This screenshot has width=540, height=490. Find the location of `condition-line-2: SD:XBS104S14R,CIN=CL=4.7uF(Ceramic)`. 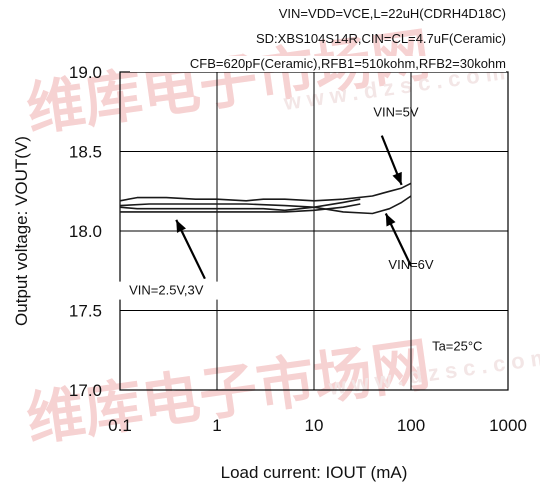

condition-line-2: SD:XBS104S14R,CIN=CL=4.7uF(Ceramic) is located at coordinates (381, 38).